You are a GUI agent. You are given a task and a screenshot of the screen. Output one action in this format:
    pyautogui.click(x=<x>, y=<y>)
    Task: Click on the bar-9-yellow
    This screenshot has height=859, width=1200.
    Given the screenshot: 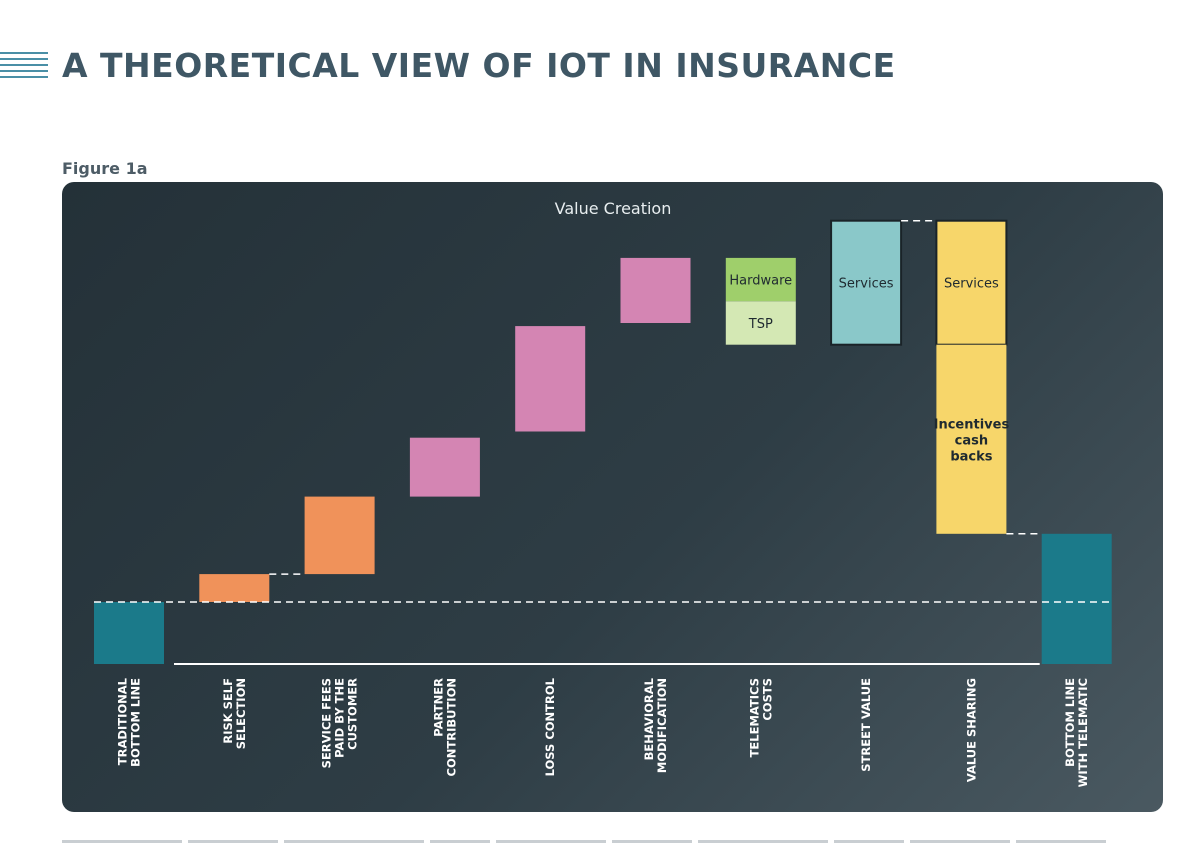 What is the action you would take?
    pyautogui.click(x=971, y=282)
    